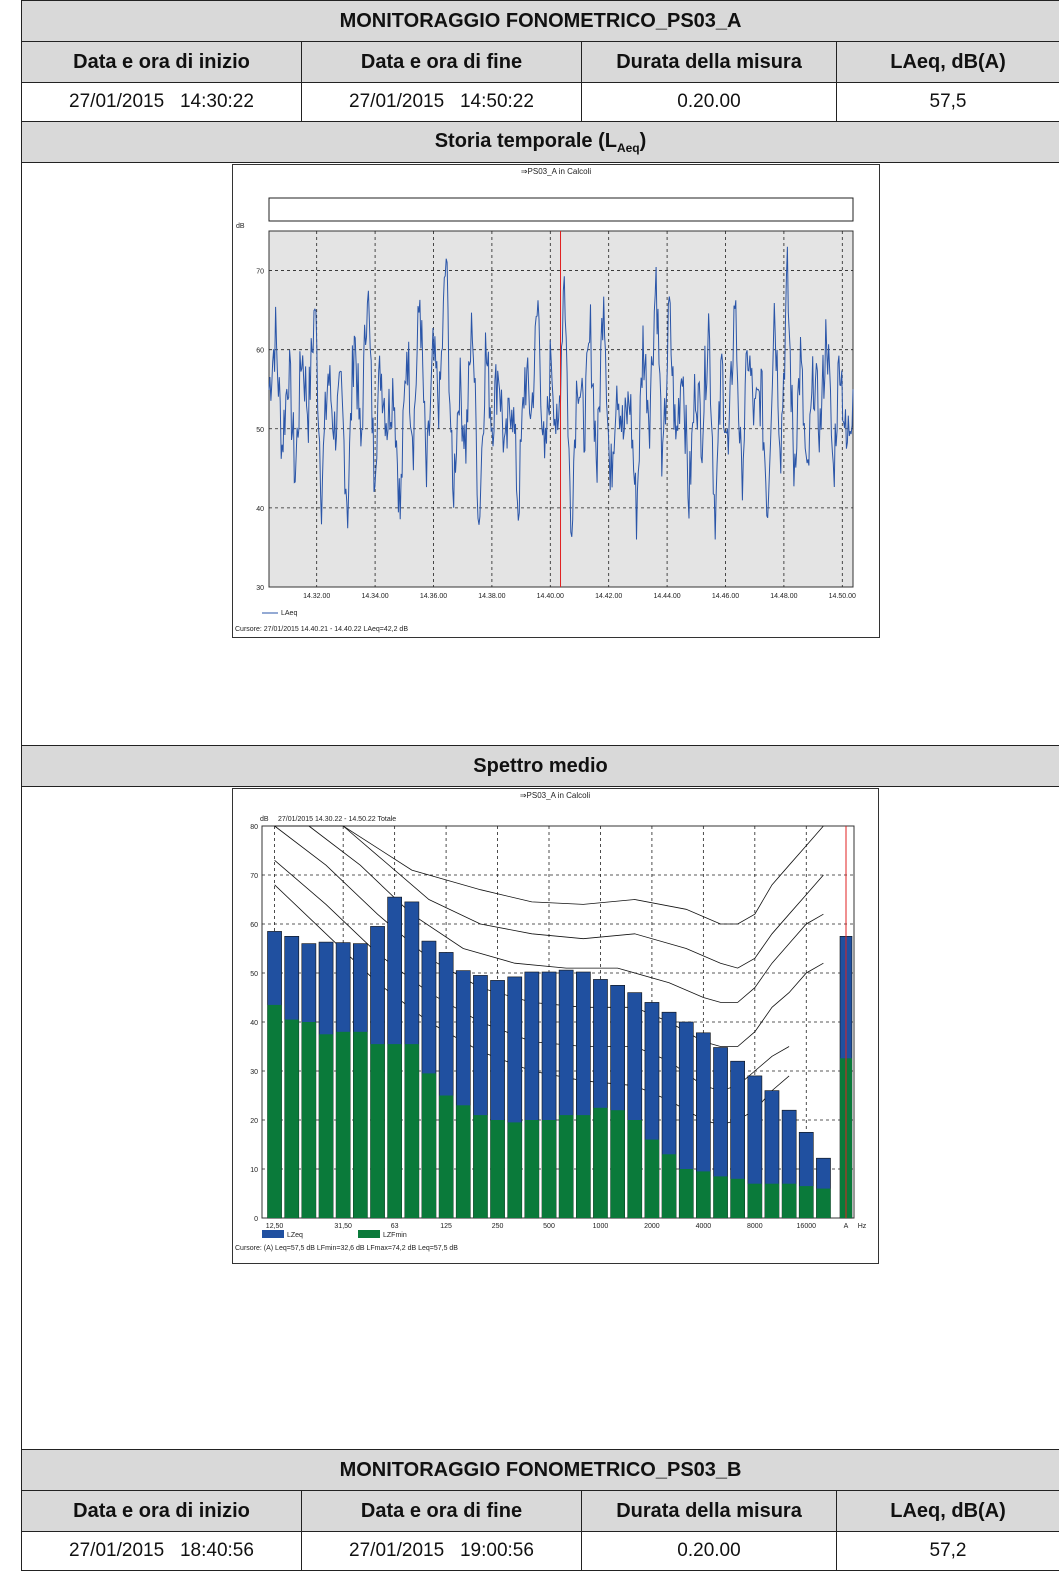 The image size is (1059, 1571). Describe the element at coordinates (254, 974) in the screenshot. I see `spectrum-y-tick: 50` at that location.